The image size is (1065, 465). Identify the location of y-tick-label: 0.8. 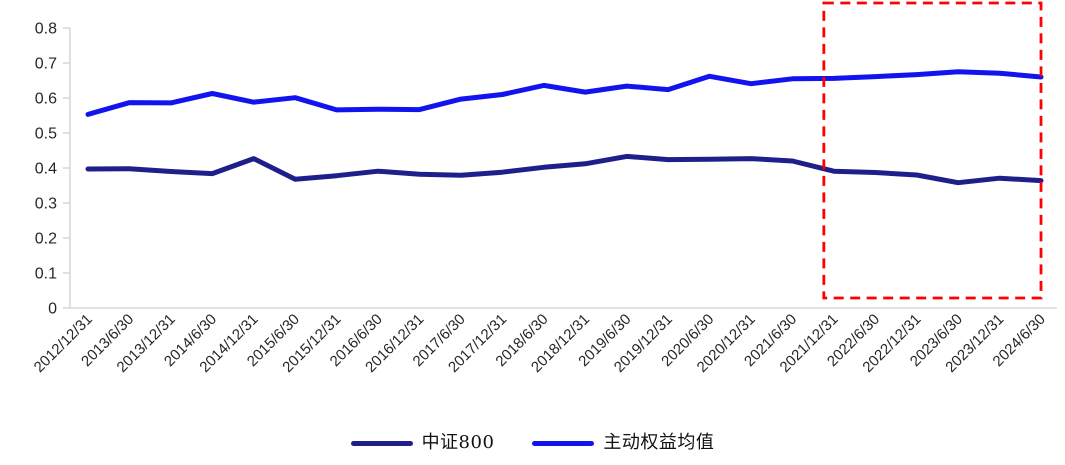
(46, 29).